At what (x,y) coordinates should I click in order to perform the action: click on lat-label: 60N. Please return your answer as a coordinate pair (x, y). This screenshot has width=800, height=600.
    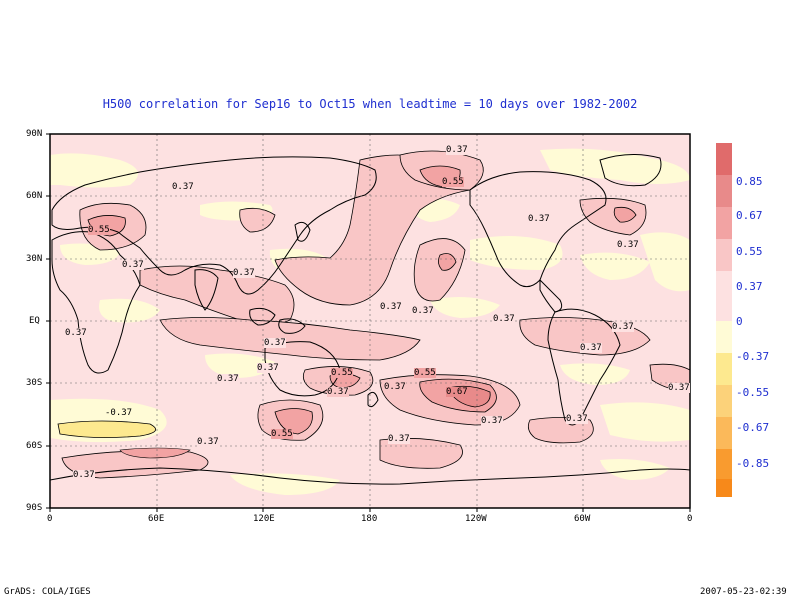
    Looking at the image, I should click on (34, 196).